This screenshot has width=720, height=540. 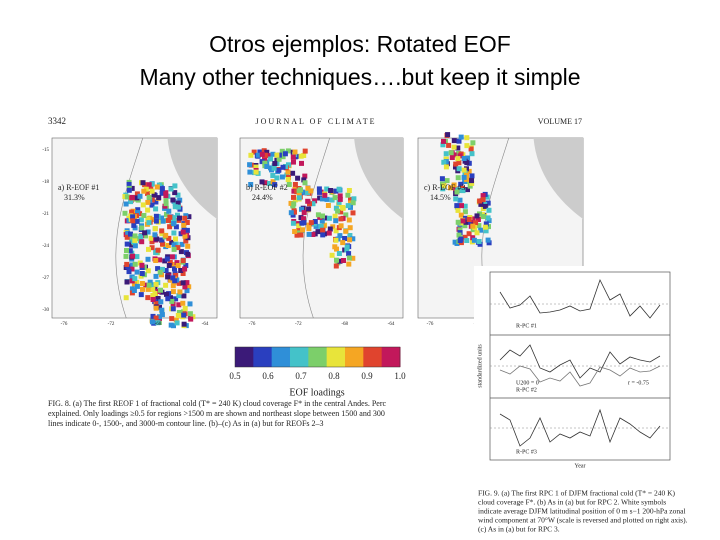 What do you see at coordinates (334, 376) in the screenshot?
I see `colorbar-tick-label: 0.8` at bounding box center [334, 376].